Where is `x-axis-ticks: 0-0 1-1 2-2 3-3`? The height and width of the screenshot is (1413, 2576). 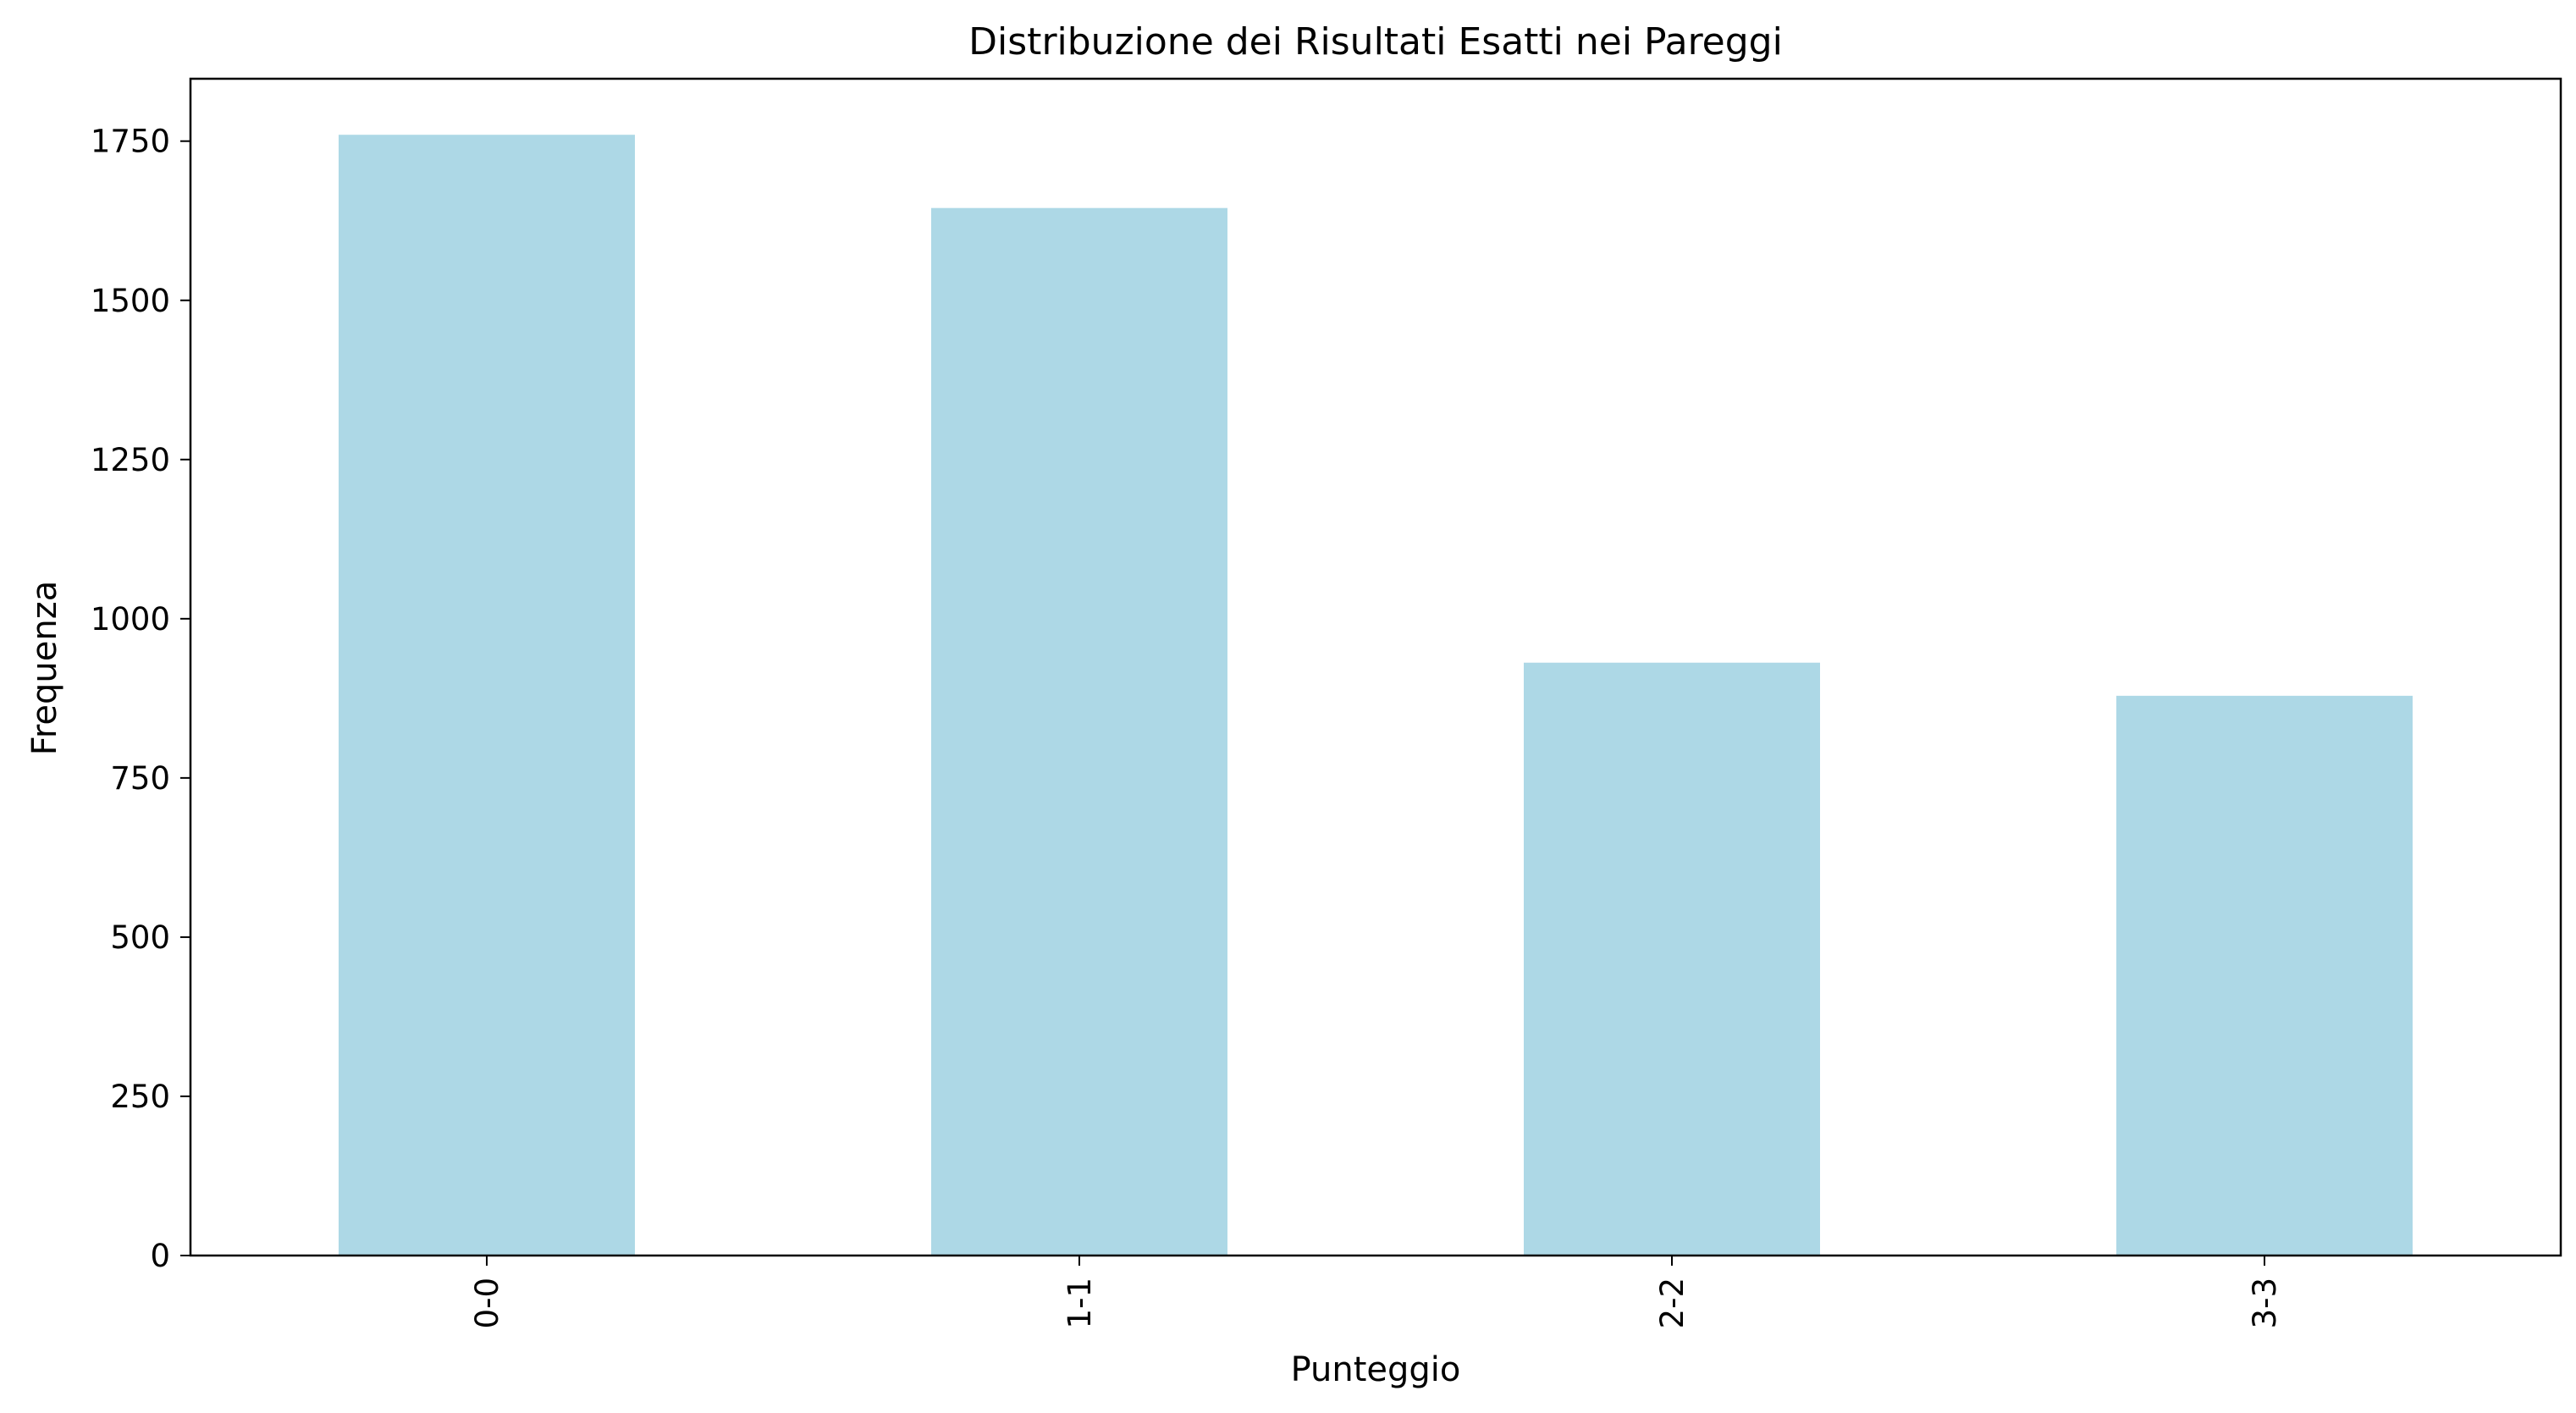
x-axis-ticks: 0-0 1-1 2-2 3-3 is located at coordinates (1376, 1292).